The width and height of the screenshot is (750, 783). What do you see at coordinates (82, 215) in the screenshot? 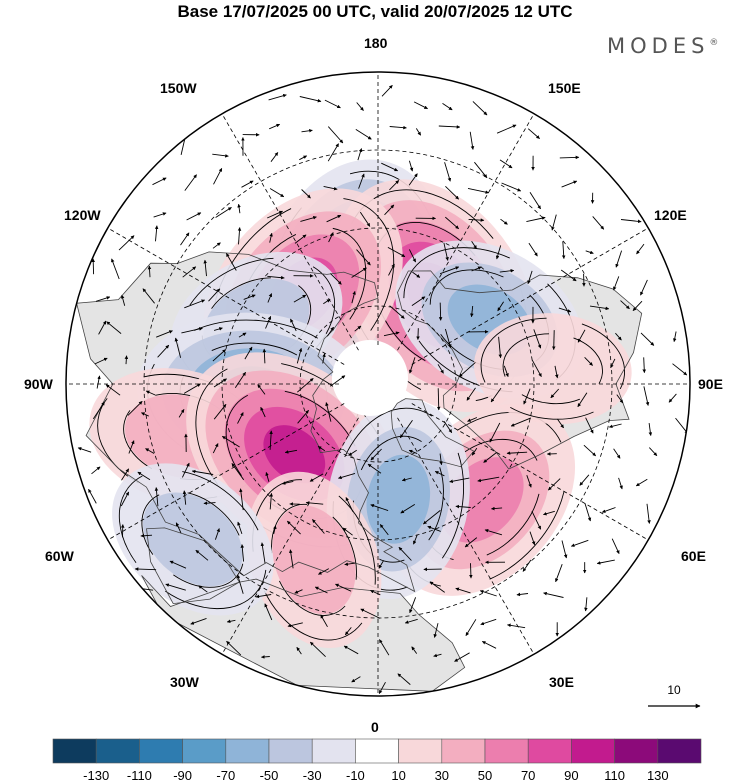
I see `lon-label-120w: 120W` at bounding box center [82, 215].